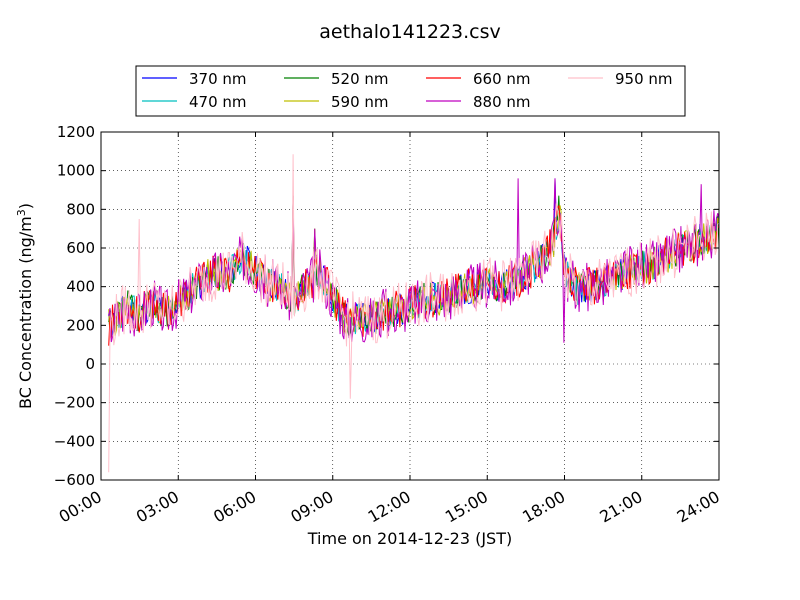 Image resolution: width=800 pixels, height=600 pixels. What do you see at coordinates (80, 325) in the screenshot?
I see `y-tick-label: 200` at bounding box center [80, 325].